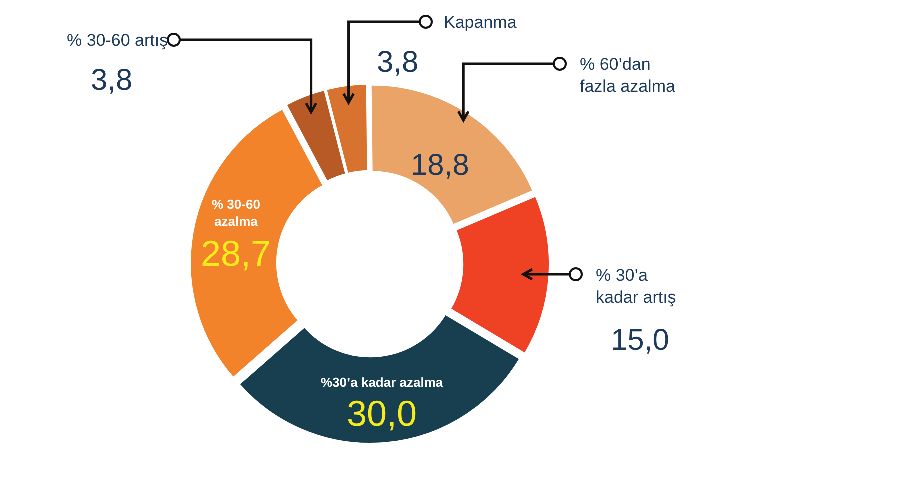 The height and width of the screenshot is (498, 900). Describe the element at coordinates (236, 253) in the screenshot. I see `data-label: 28,7` at that location.